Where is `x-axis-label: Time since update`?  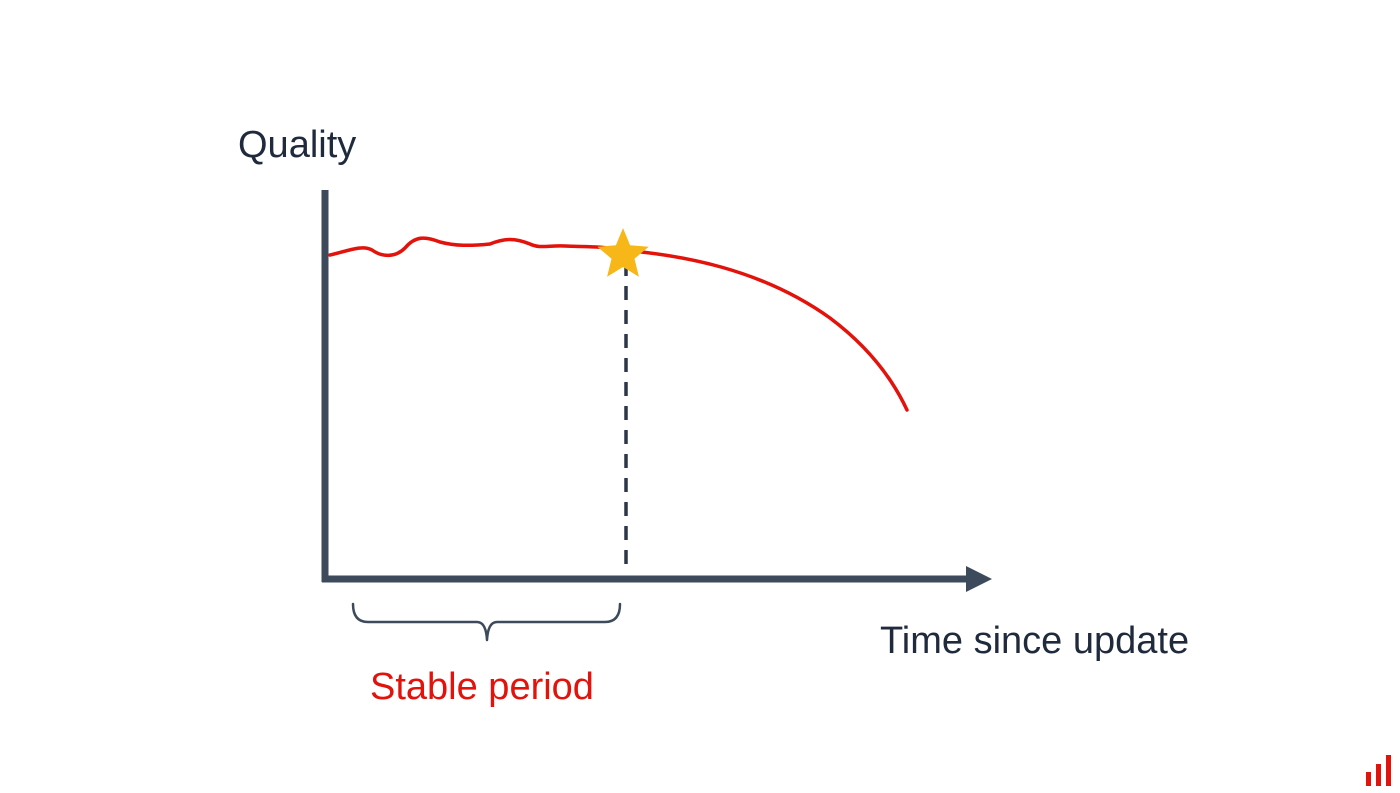
x-axis-label: Time since update is located at coordinates (1035, 641).